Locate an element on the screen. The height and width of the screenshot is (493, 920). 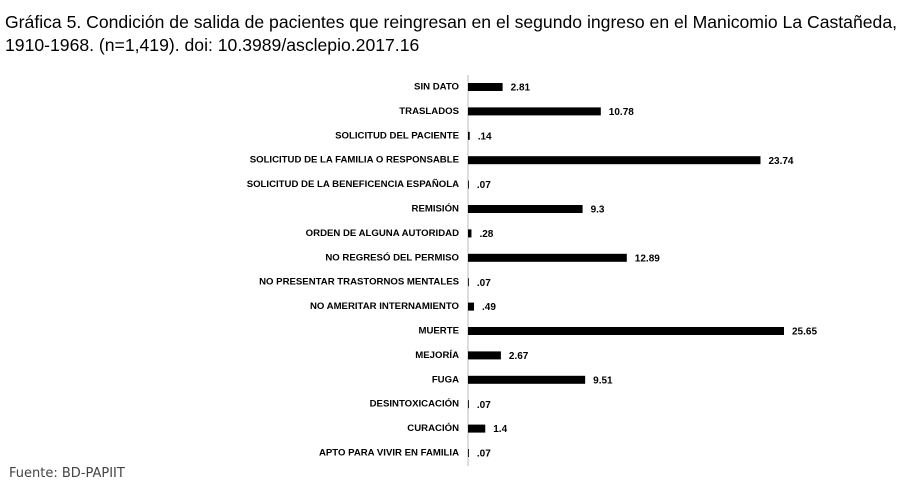
category-label: MUERTE is located at coordinates (438, 331).